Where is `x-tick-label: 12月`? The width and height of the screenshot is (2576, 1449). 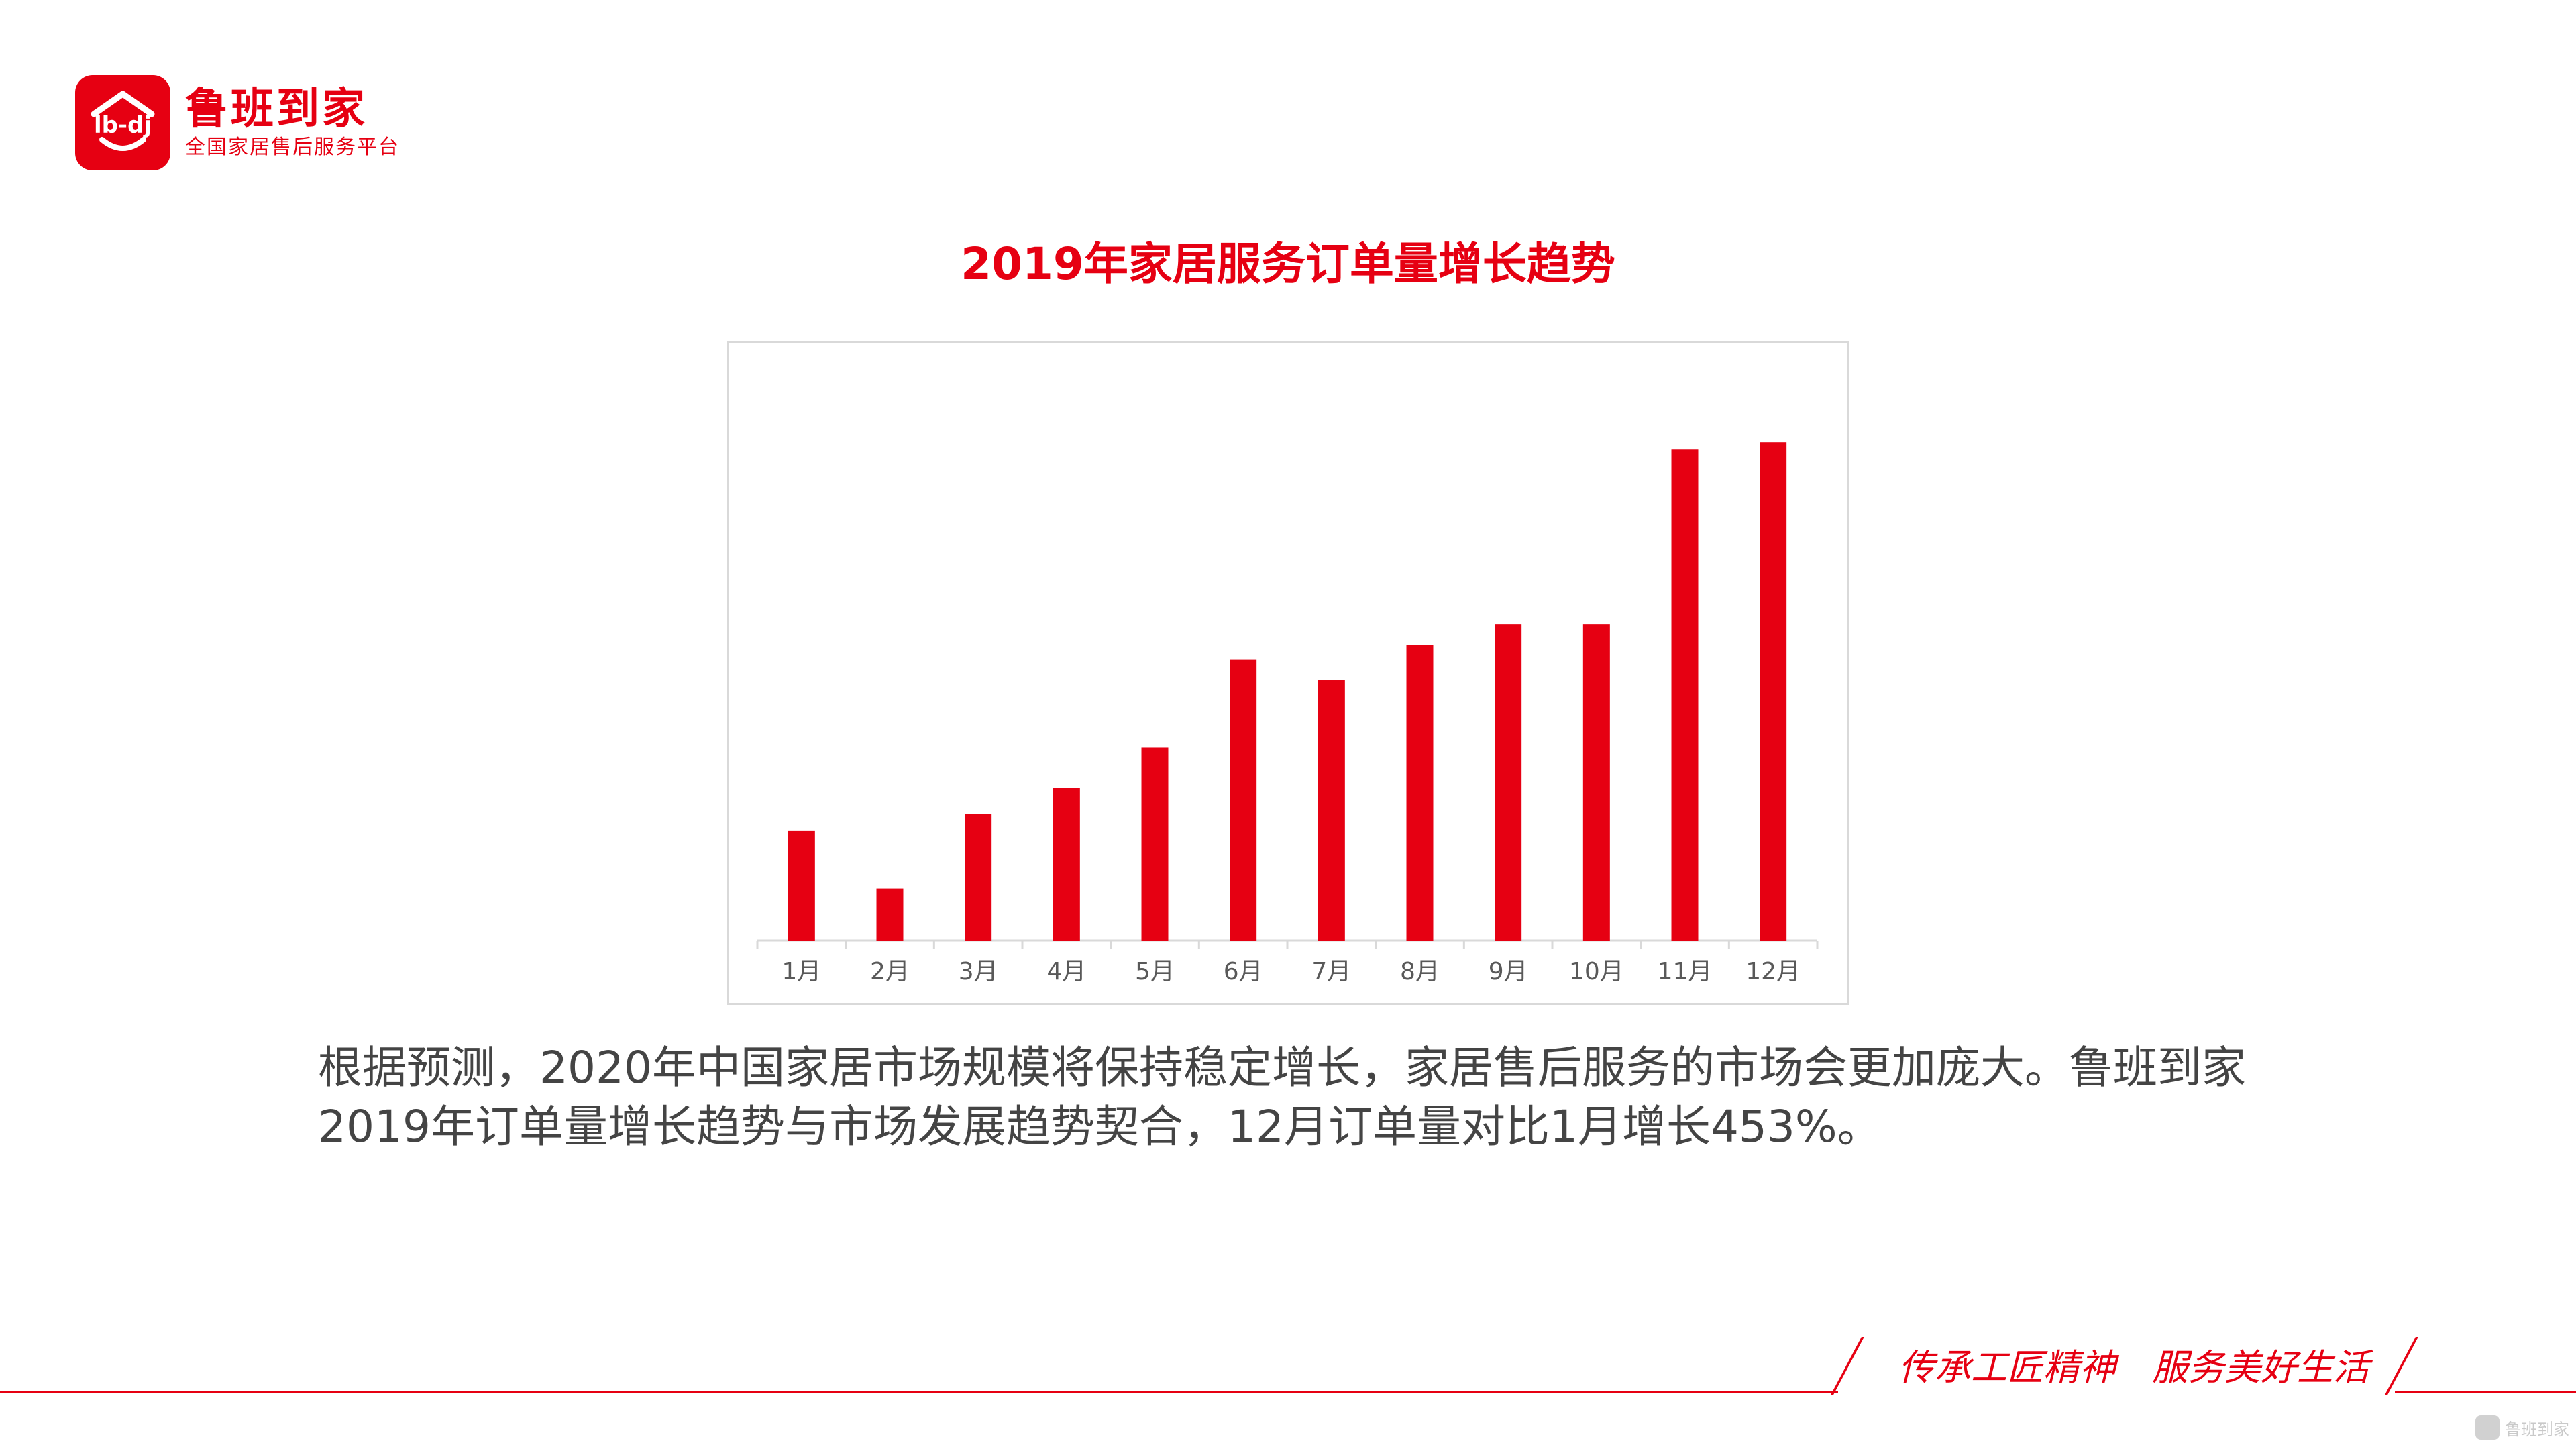
x-tick-label: 12月 is located at coordinates (1773, 971).